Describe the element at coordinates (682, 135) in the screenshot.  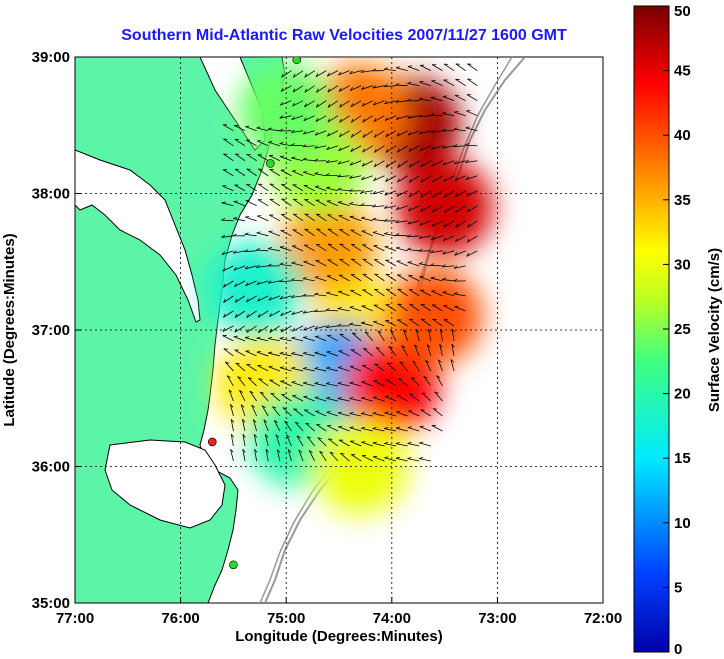
I see `colorbar-tick-label: 40` at that location.